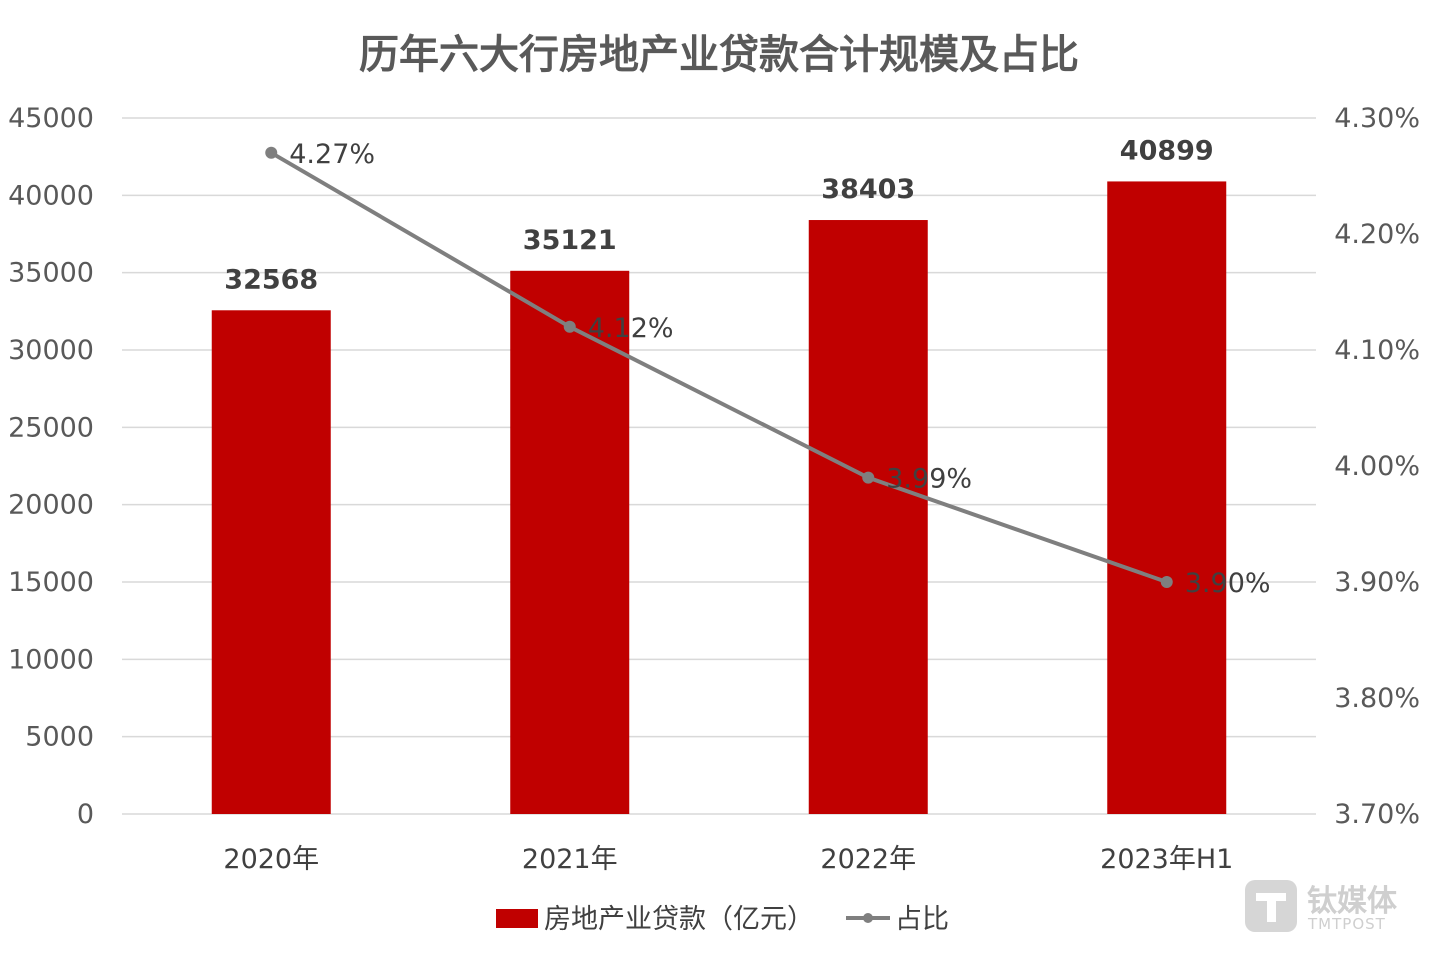 Image resolution: width=1439 pixels, height=959 pixels. Describe the element at coordinates (1377, 698) in the screenshot. I see `right-tick-label: 3.80%` at that location.